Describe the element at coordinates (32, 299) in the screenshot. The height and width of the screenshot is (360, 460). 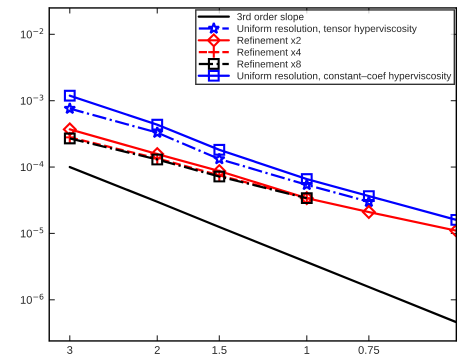
I see `y-tick-label: 10$^{−6}$` at that location.